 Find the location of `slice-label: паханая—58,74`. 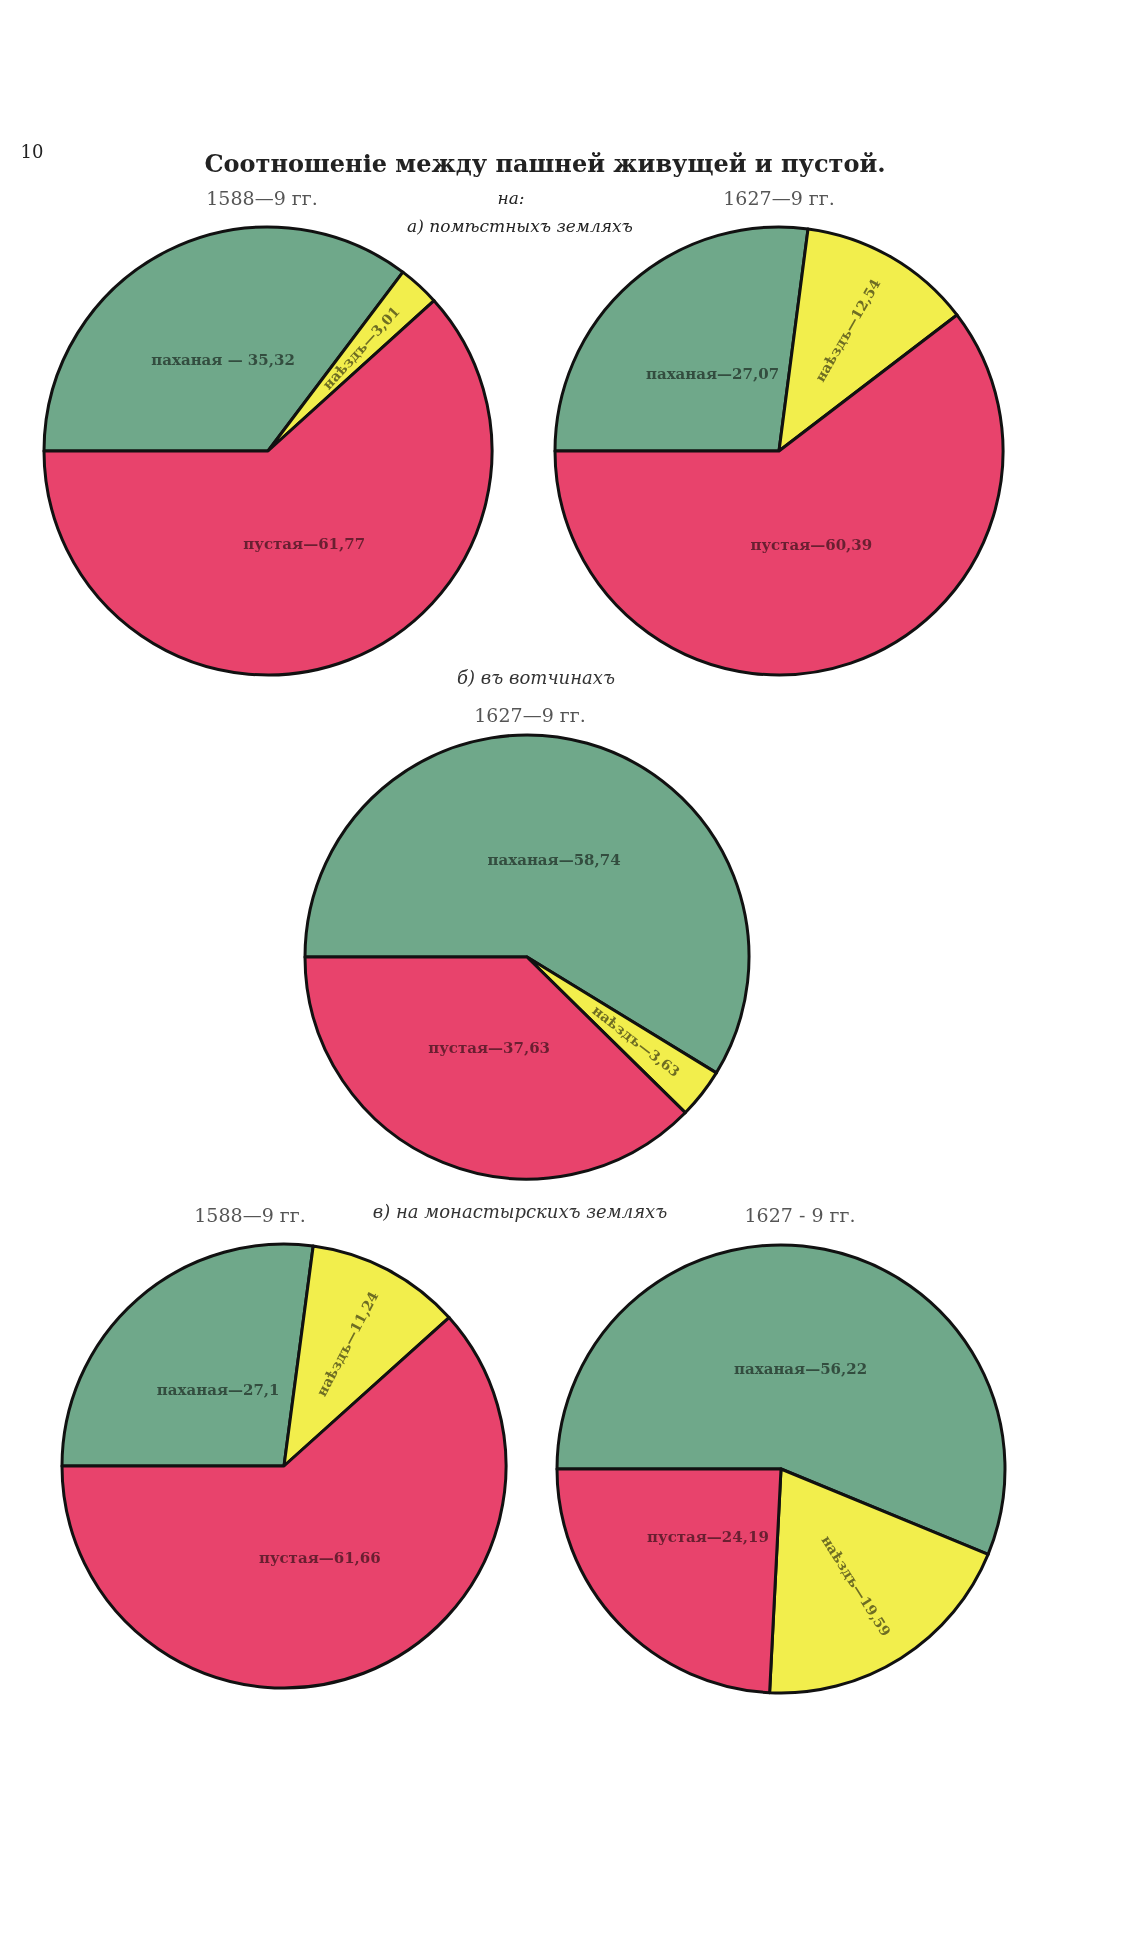

slice-label: паханая—58,74 is located at coordinates (554, 859).